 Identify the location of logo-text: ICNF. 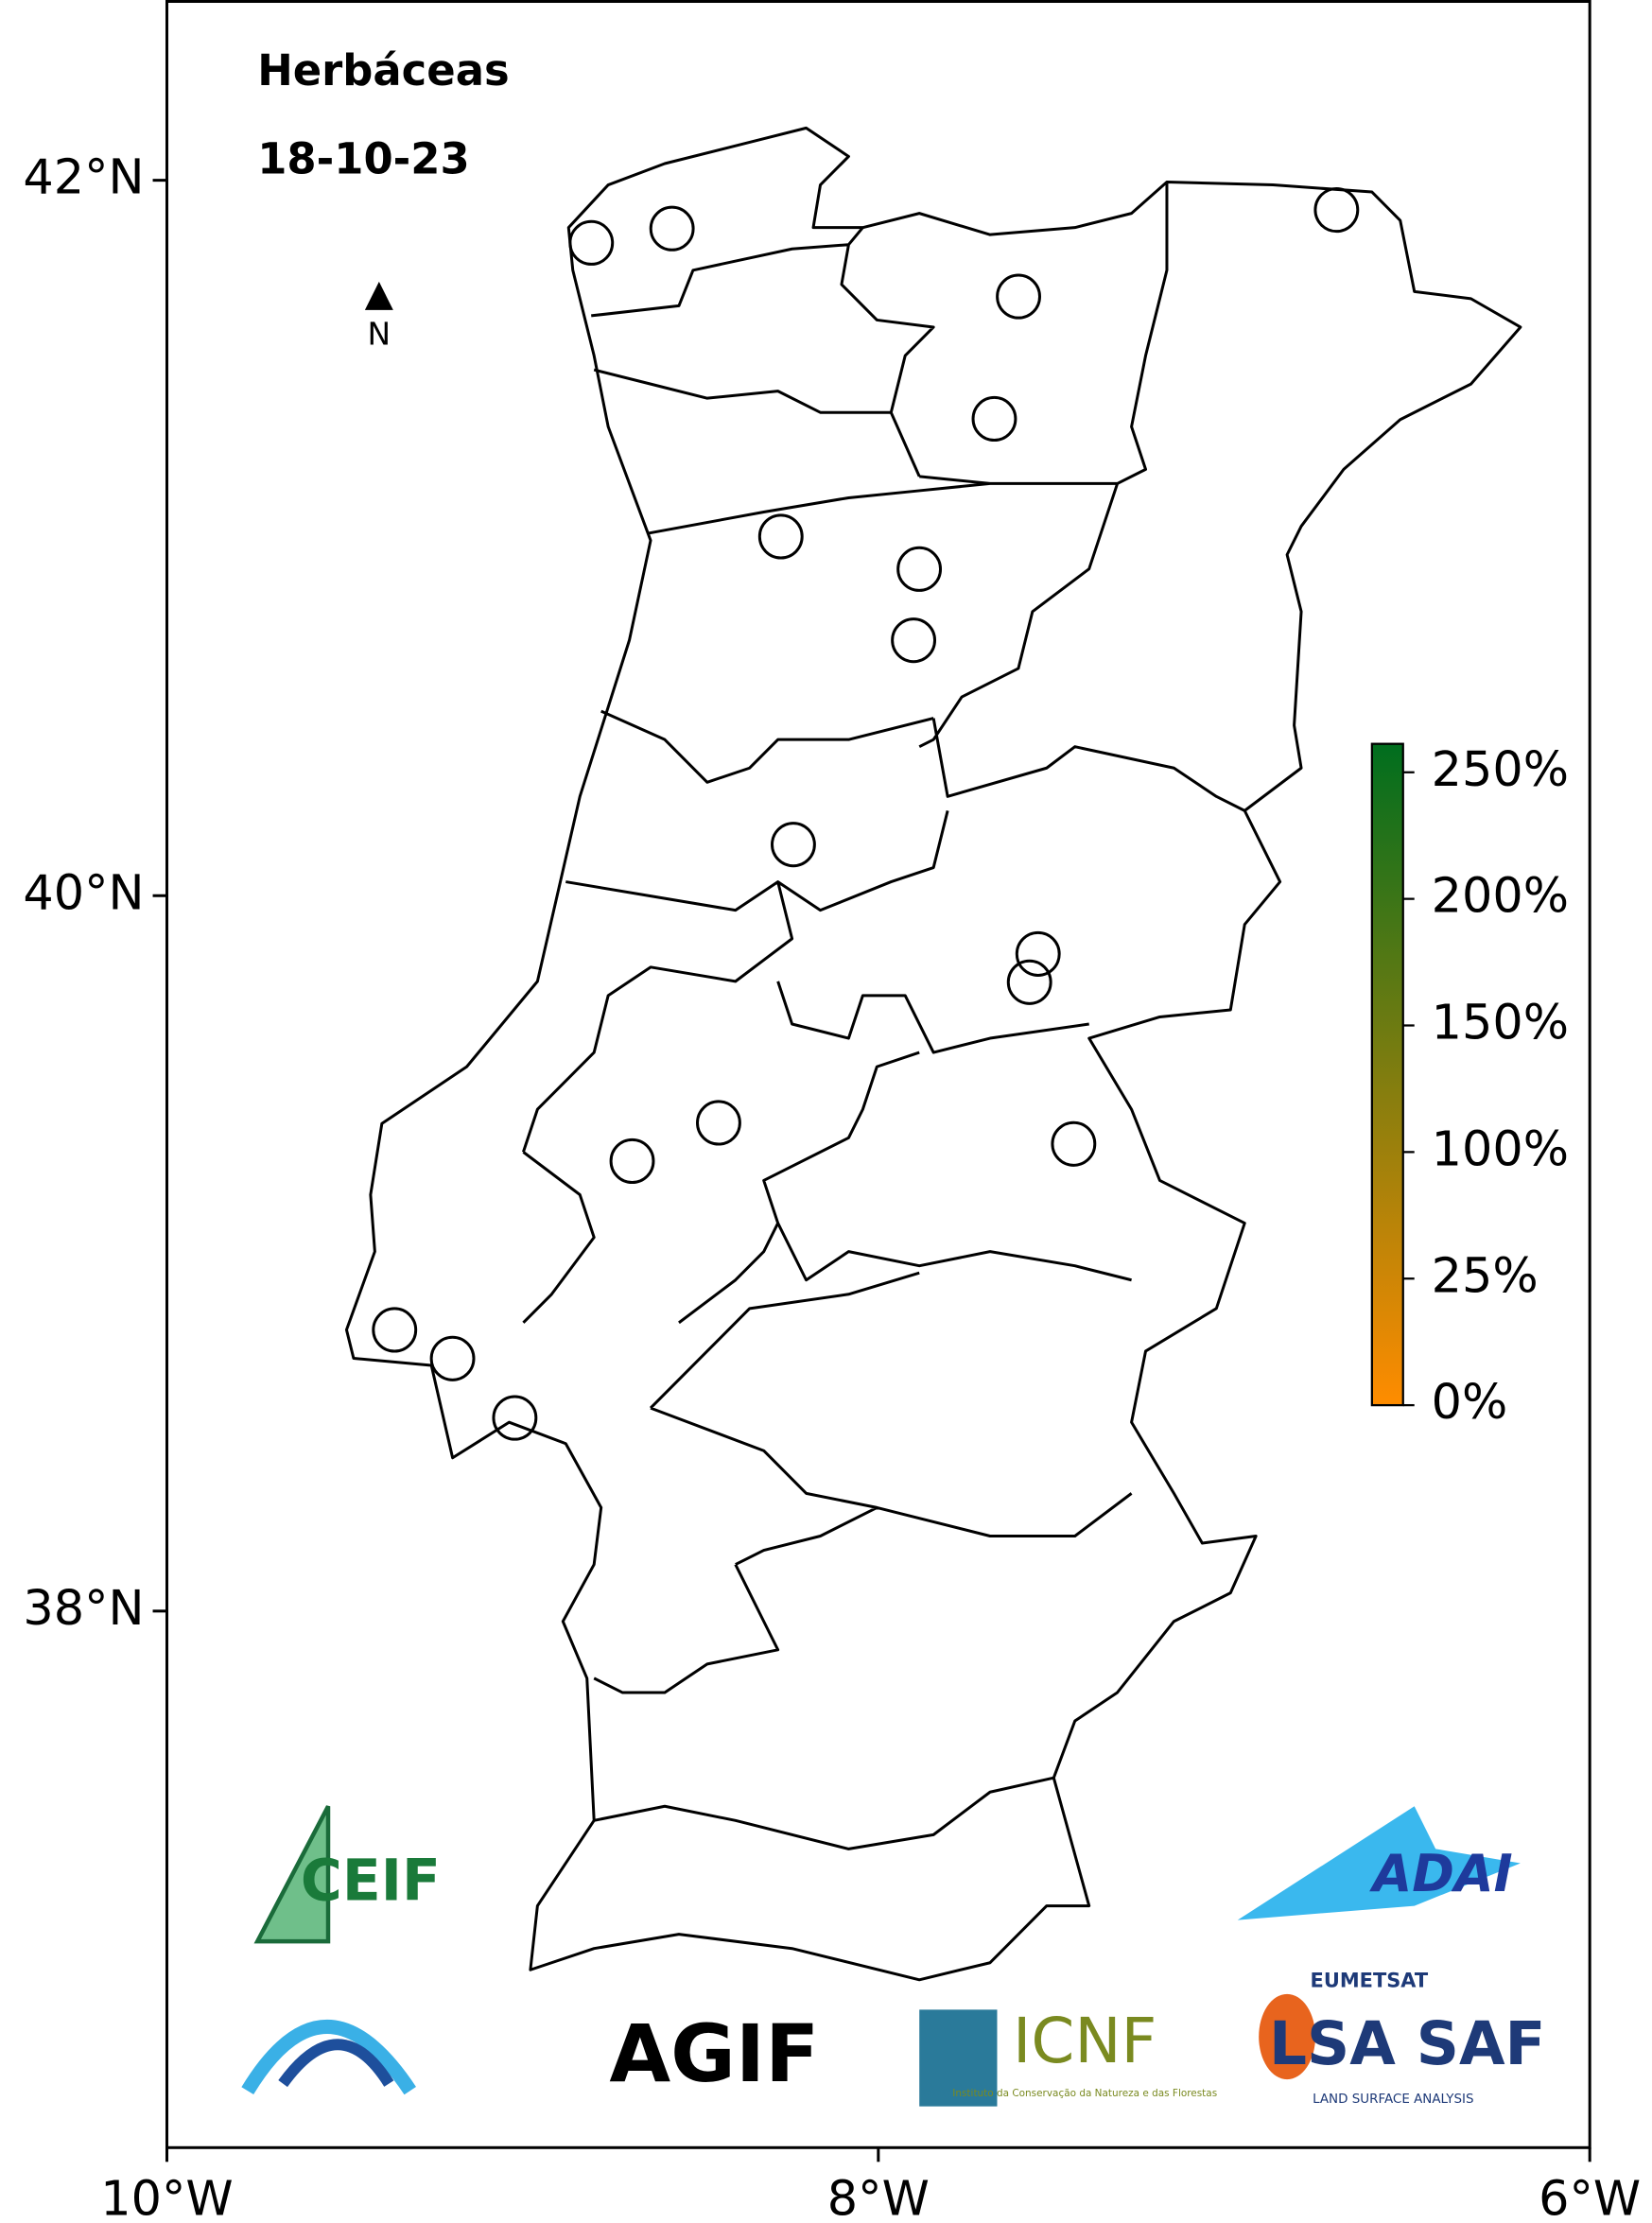
(1084, 2041).